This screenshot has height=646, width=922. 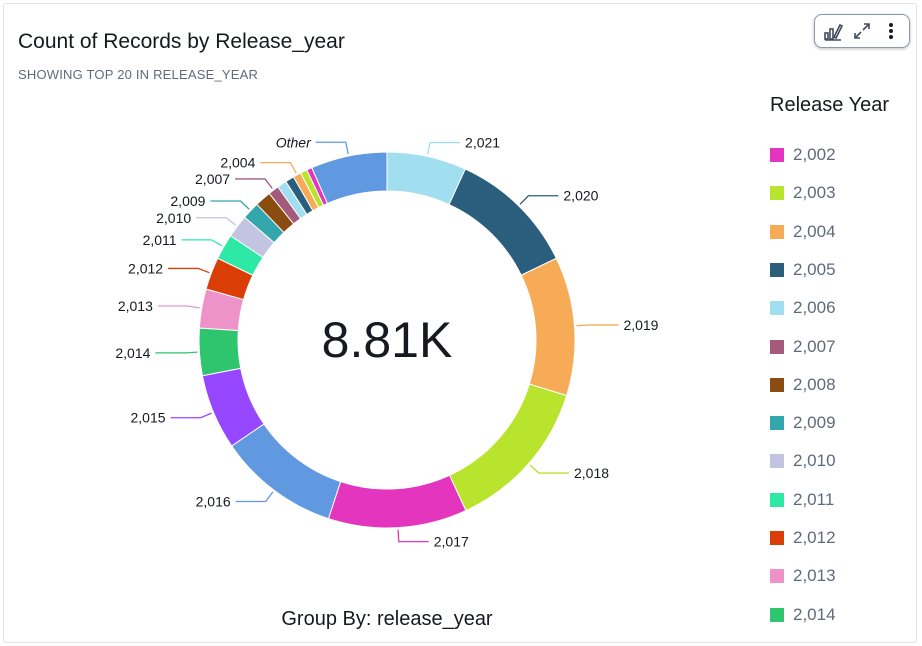 What do you see at coordinates (840, 538) in the screenshot?
I see `legend-item: 2,012` at bounding box center [840, 538].